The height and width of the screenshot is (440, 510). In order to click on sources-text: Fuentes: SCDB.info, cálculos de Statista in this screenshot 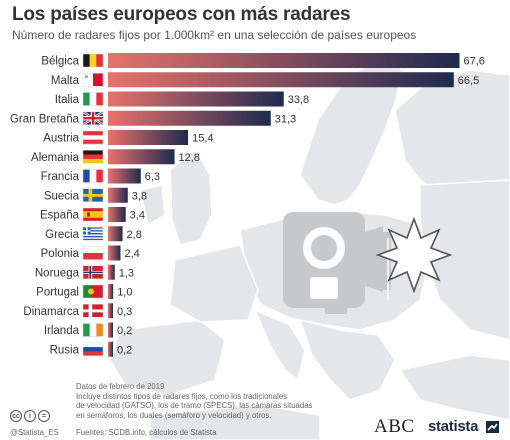, I will do `click(146, 432)`.